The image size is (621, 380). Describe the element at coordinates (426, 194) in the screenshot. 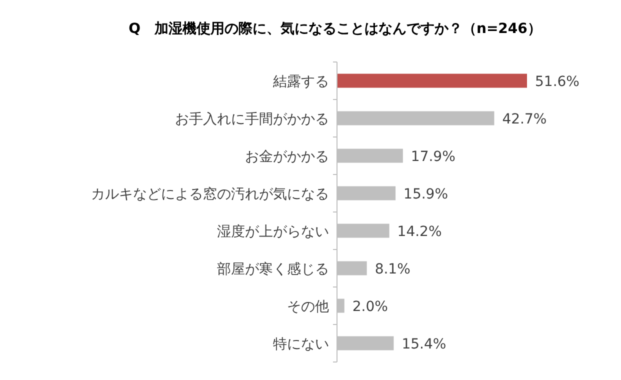

I see `value-label: 15.9%` at that location.